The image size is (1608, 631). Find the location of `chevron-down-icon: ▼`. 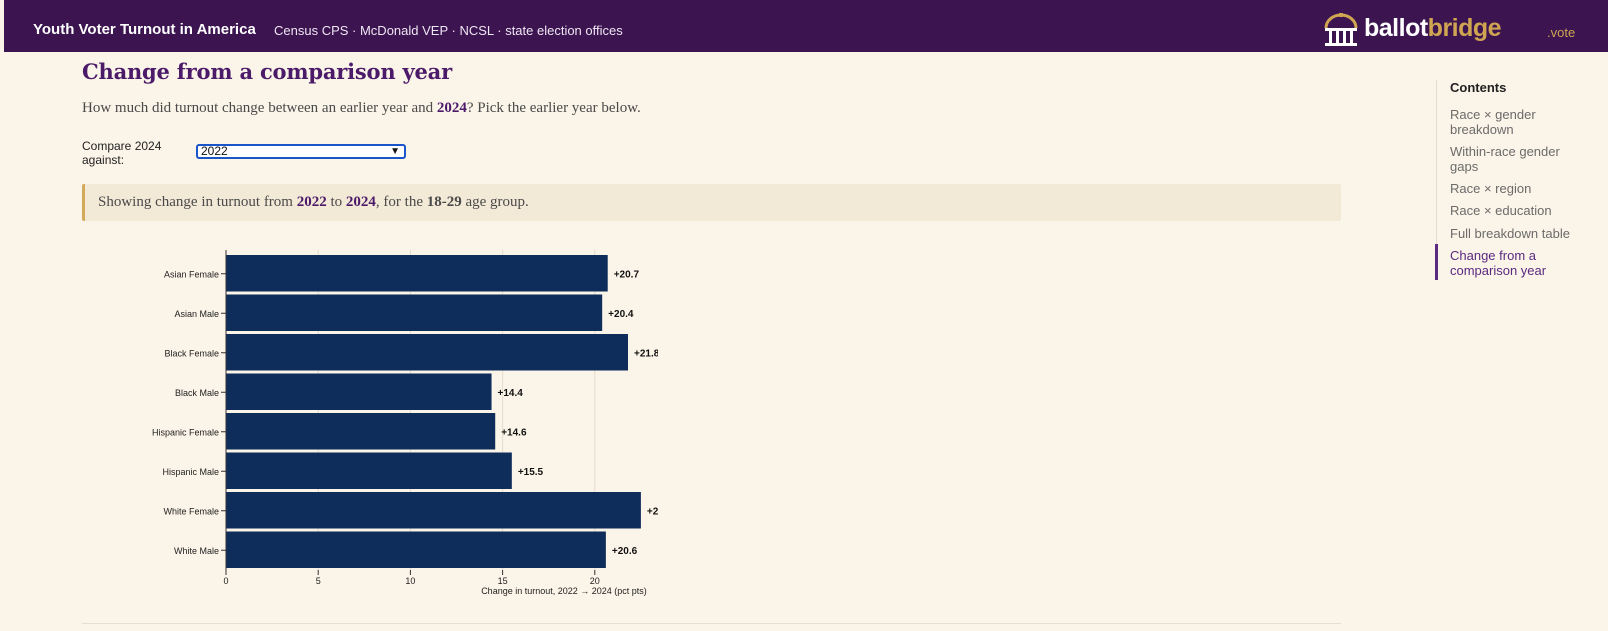

chevron-down-icon: ▼ is located at coordinates (395, 151).